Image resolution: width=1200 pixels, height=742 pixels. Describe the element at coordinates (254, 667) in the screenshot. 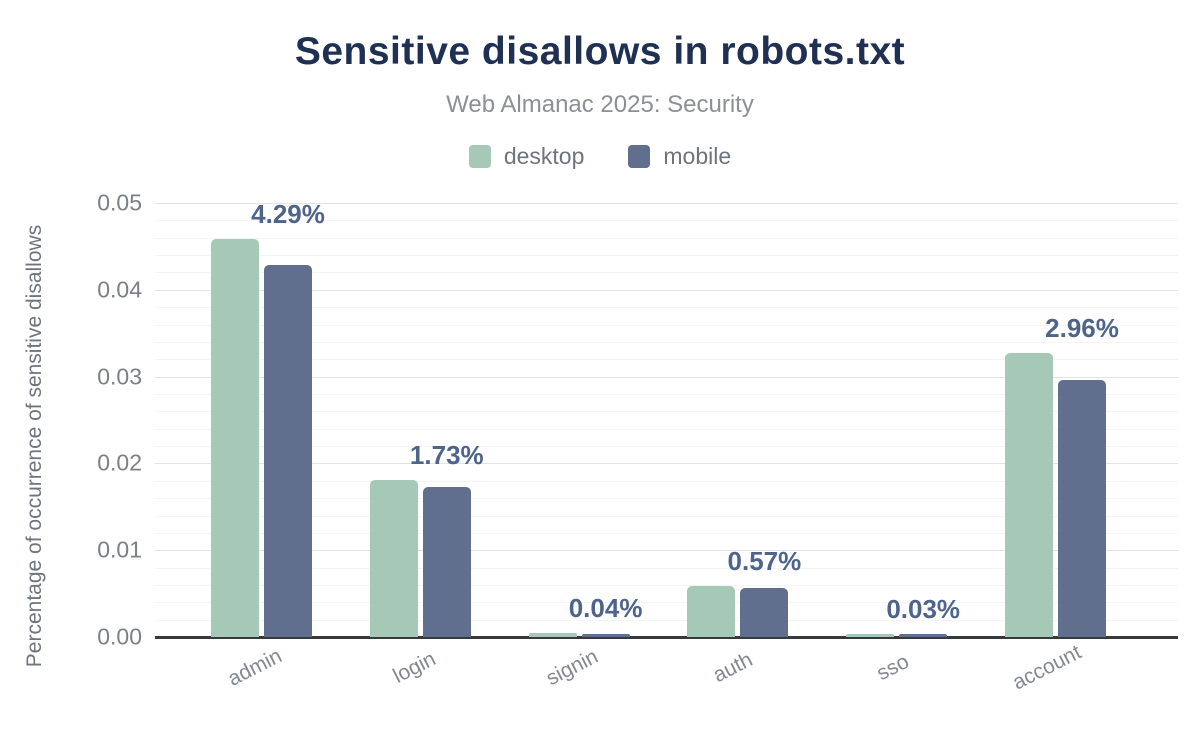

I see `x-tick-label-admin: admin` at that location.